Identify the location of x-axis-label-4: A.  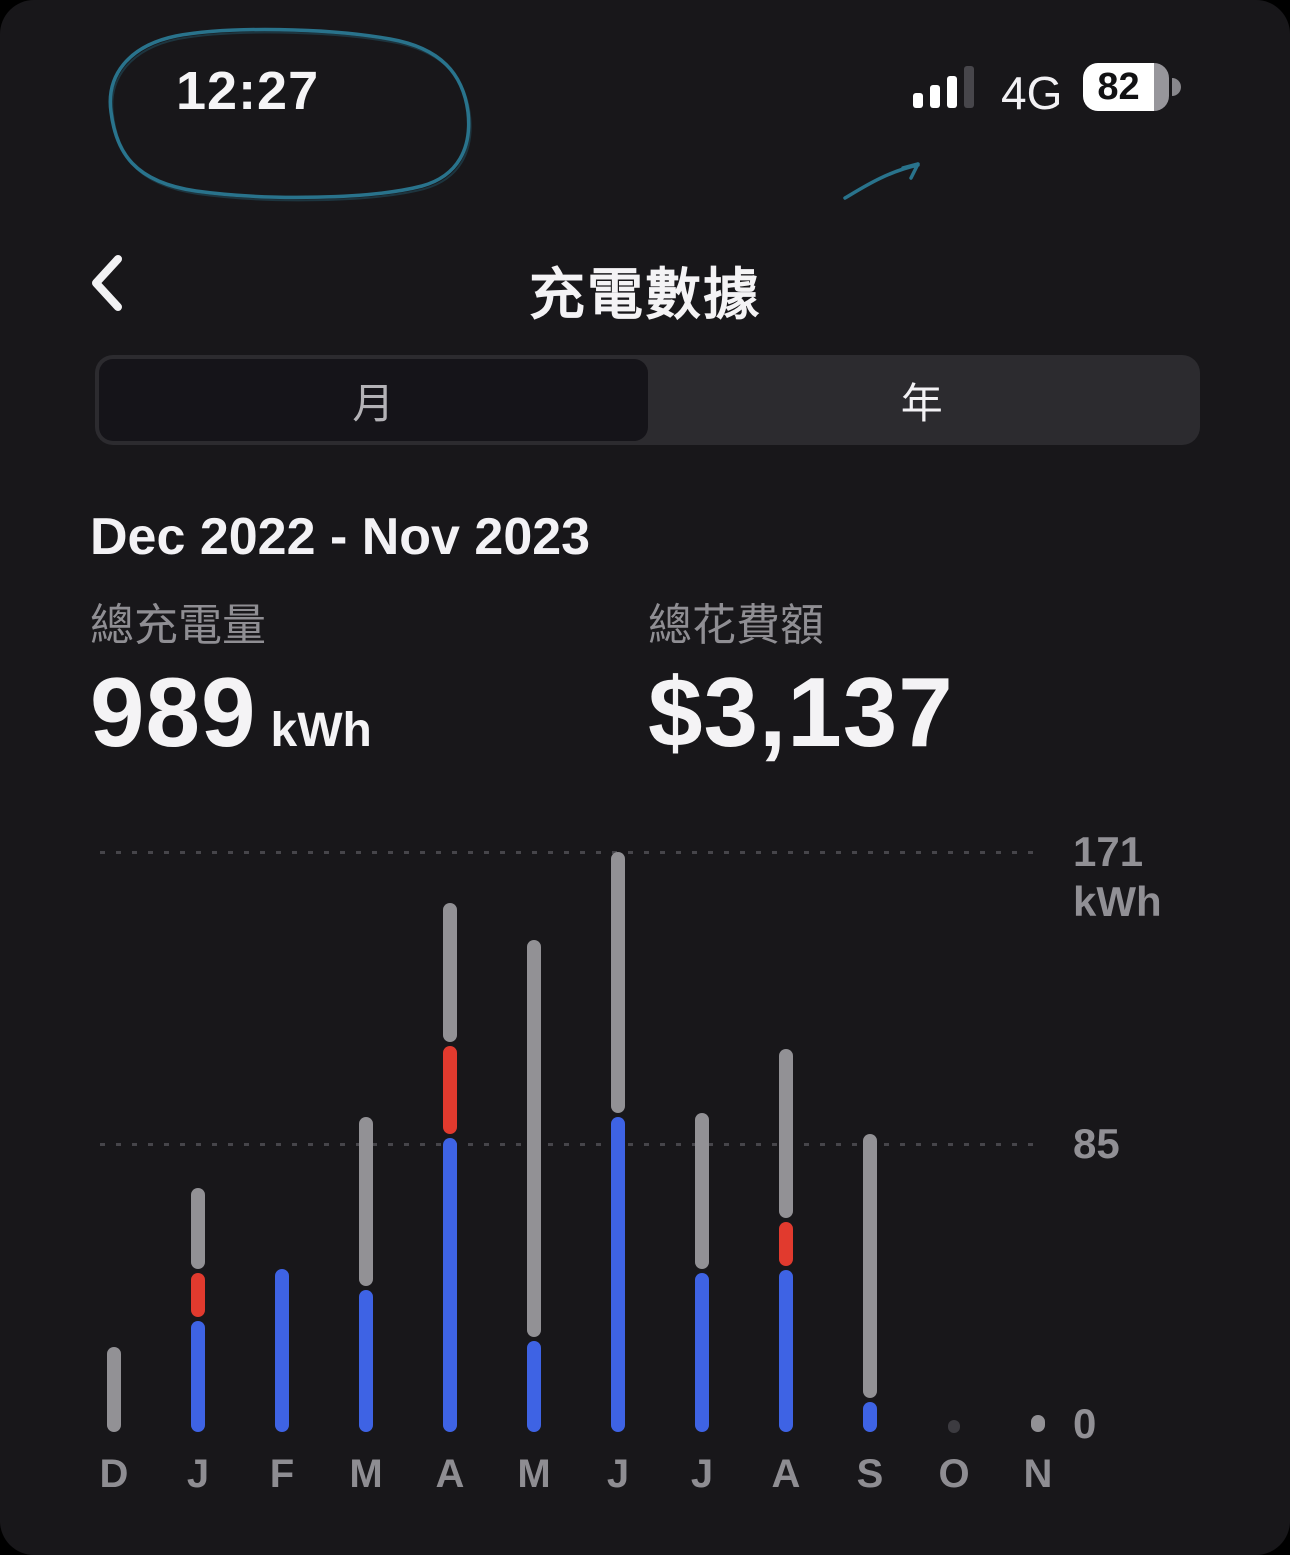
(450, 1474).